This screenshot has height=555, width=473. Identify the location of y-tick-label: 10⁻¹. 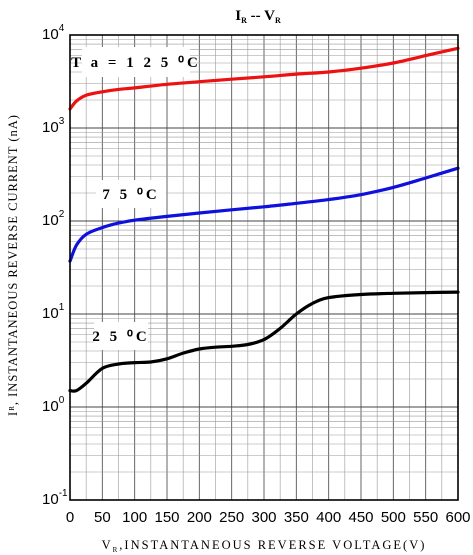
(55, 498).